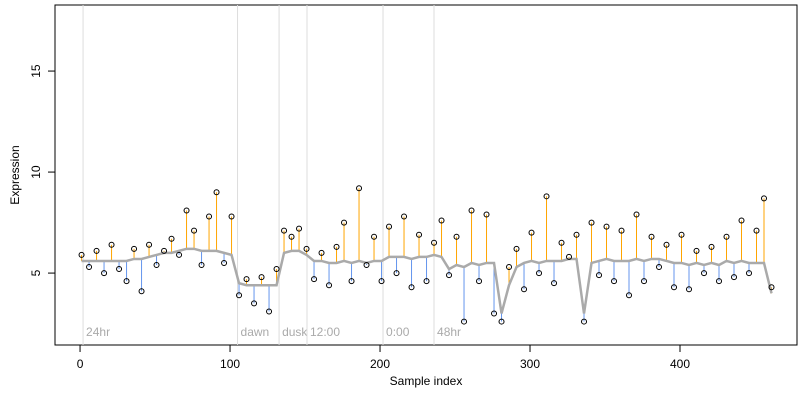 This screenshot has height=405, width=800. Describe the element at coordinates (680, 364) in the screenshot. I see `x-tick-label: 400` at that location.